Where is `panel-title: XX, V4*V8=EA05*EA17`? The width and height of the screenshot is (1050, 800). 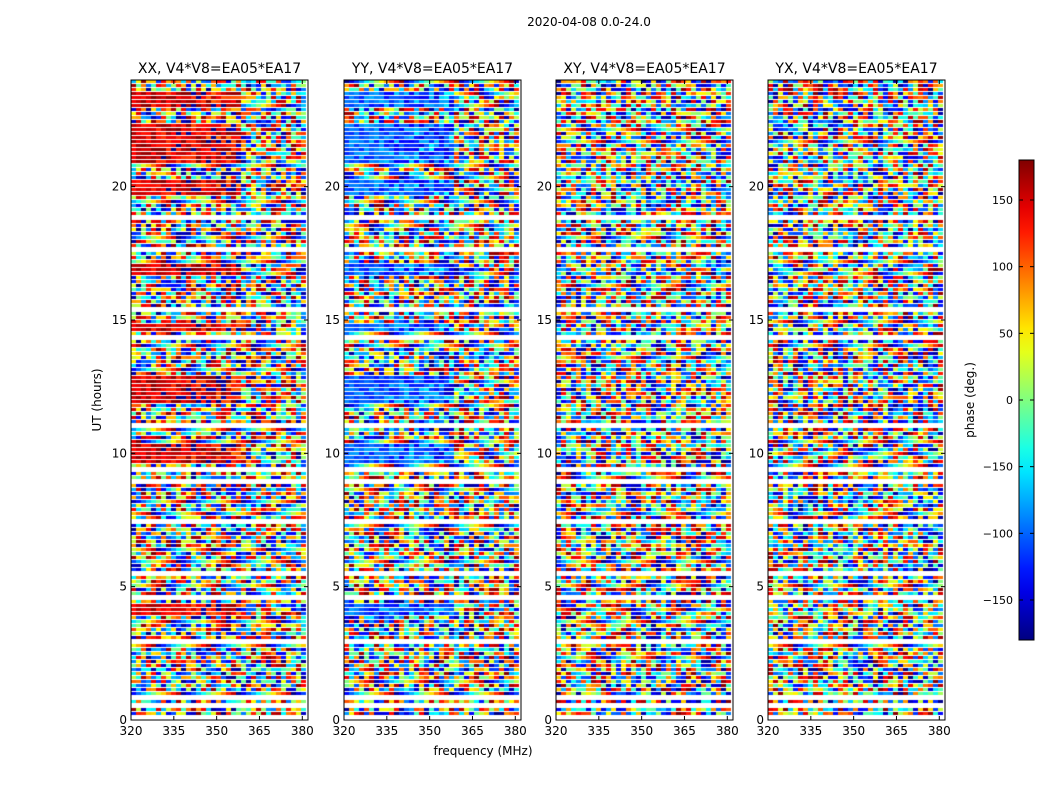 panel-title: XX, V4*V8=EA05*EA17 is located at coordinates (219, 69).